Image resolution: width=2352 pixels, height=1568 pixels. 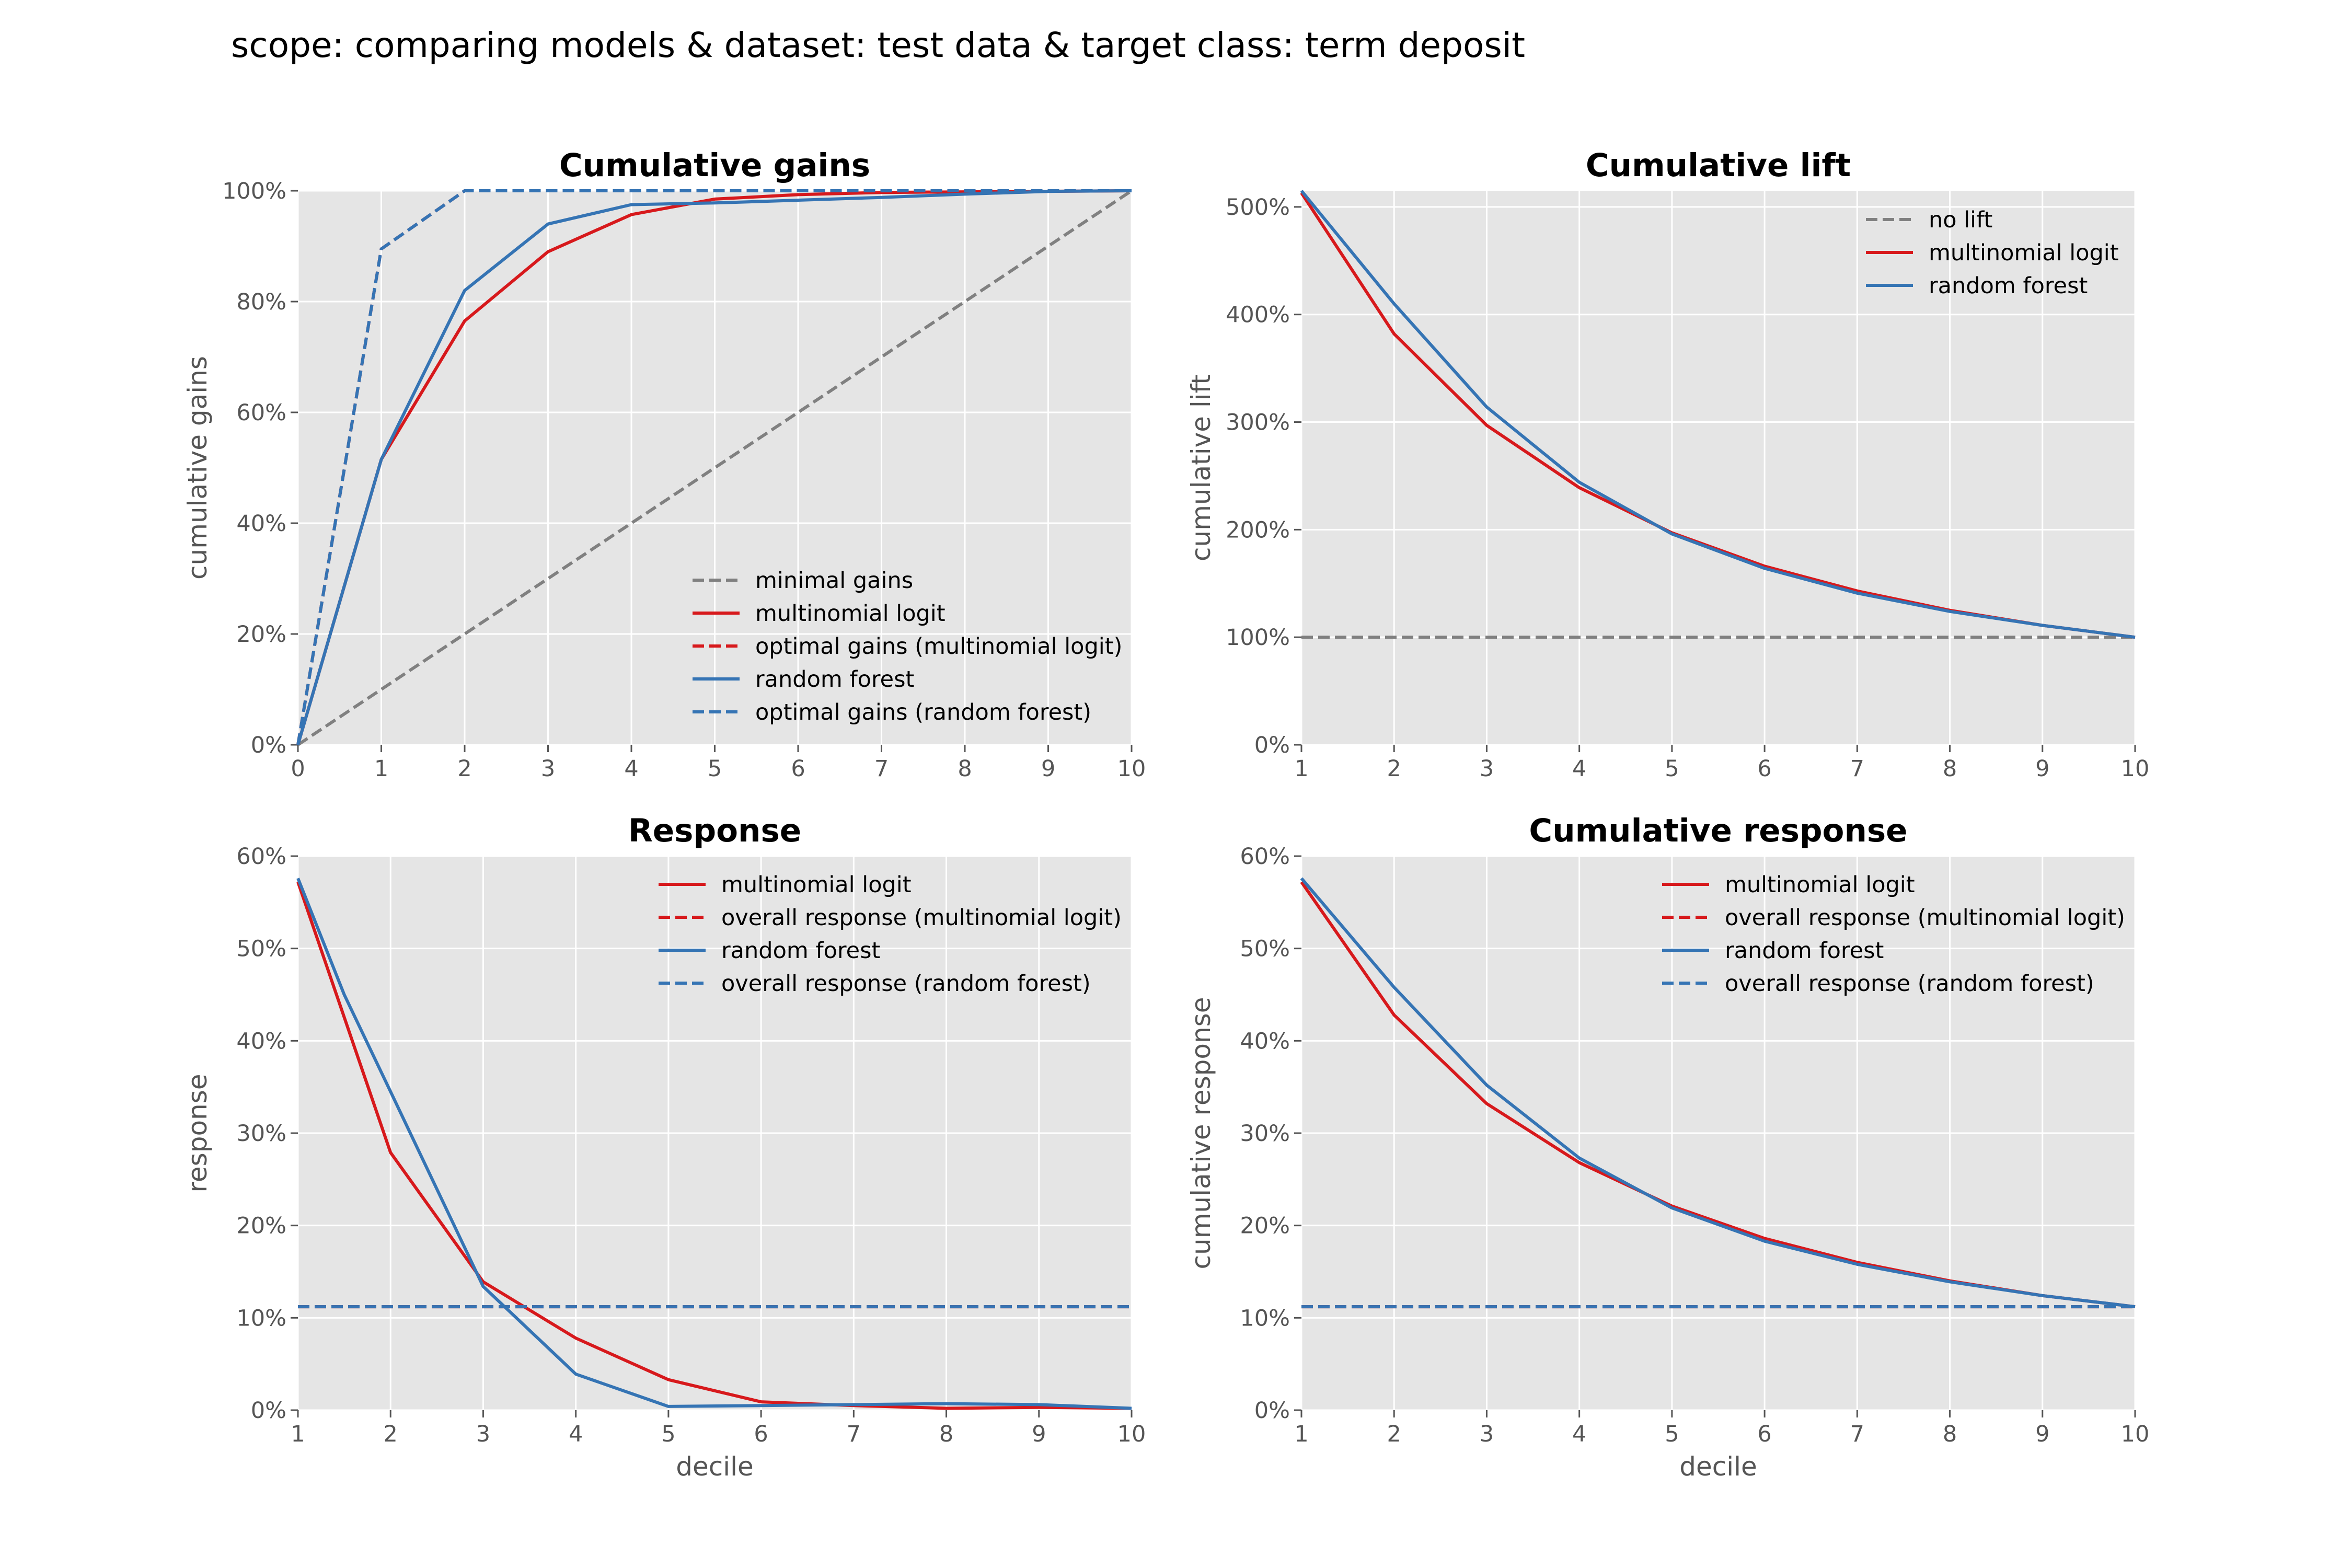 I want to click on y-axis-label: cumulative response, so click(x=1201, y=1133).